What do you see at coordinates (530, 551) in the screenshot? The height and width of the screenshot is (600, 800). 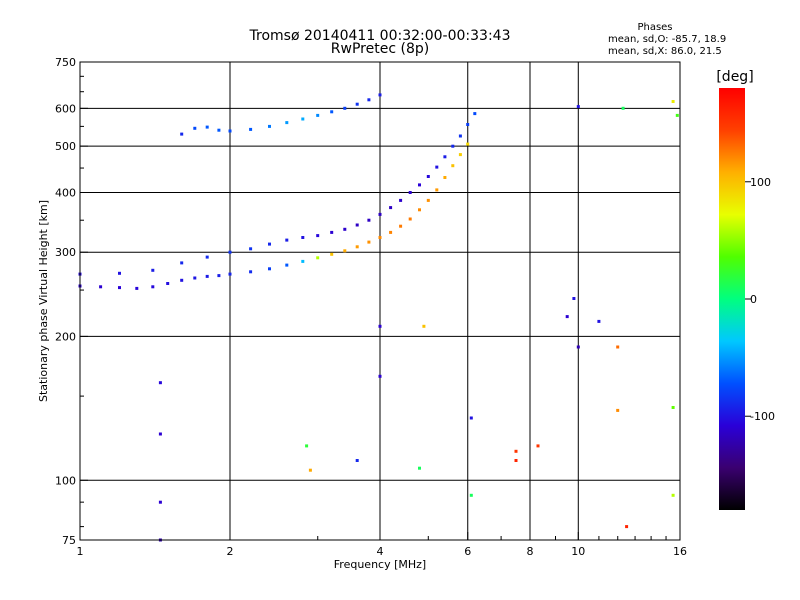 I see `x-tick-label: 8` at bounding box center [530, 551].